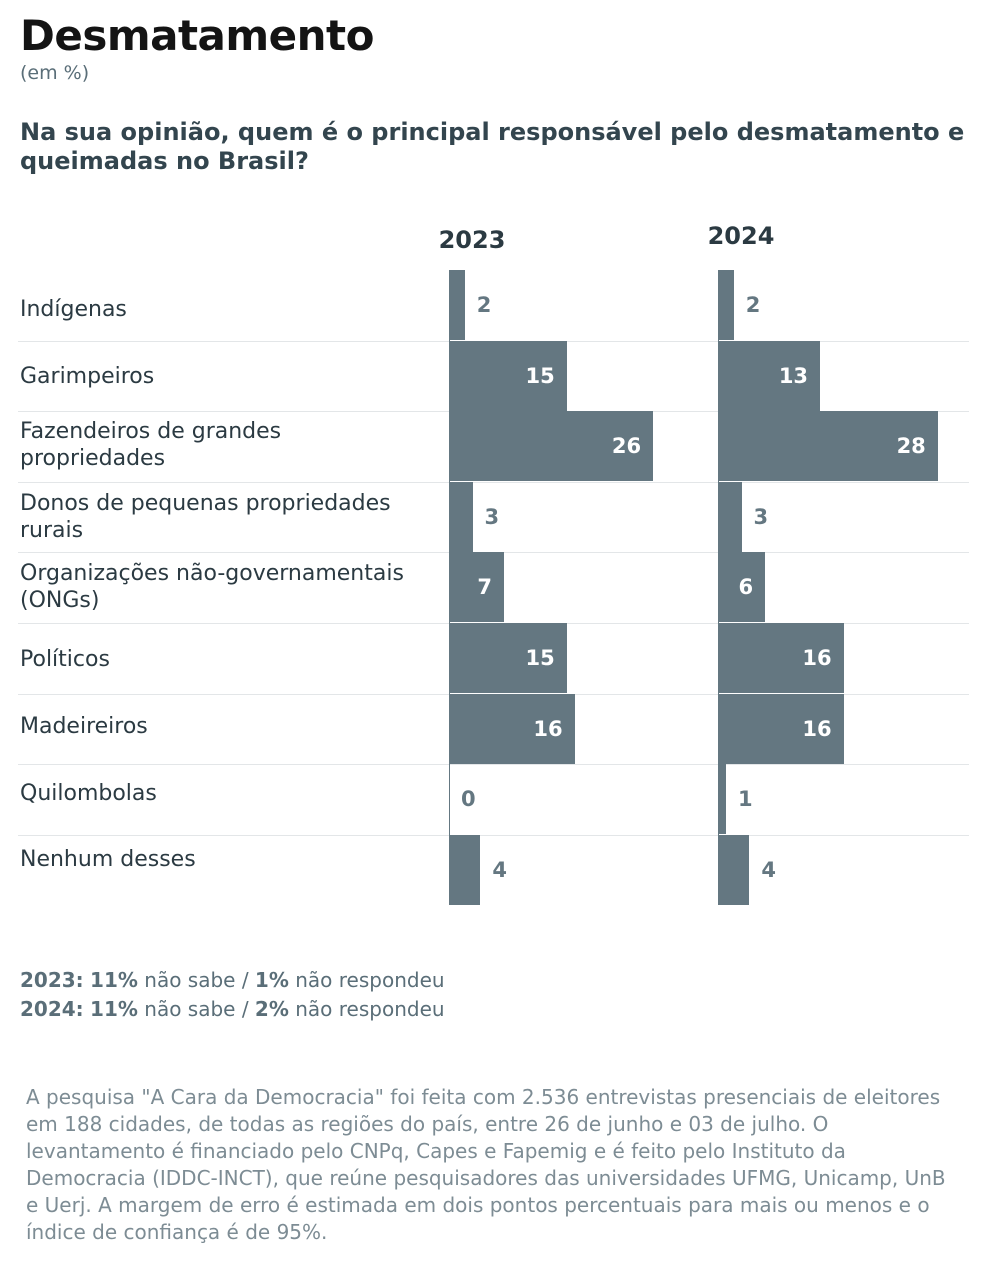 This screenshot has width=984, height=1263. What do you see at coordinates (484, 587) in the screenshot?
I see `value-label: 7` at bounding box center [484, 587].